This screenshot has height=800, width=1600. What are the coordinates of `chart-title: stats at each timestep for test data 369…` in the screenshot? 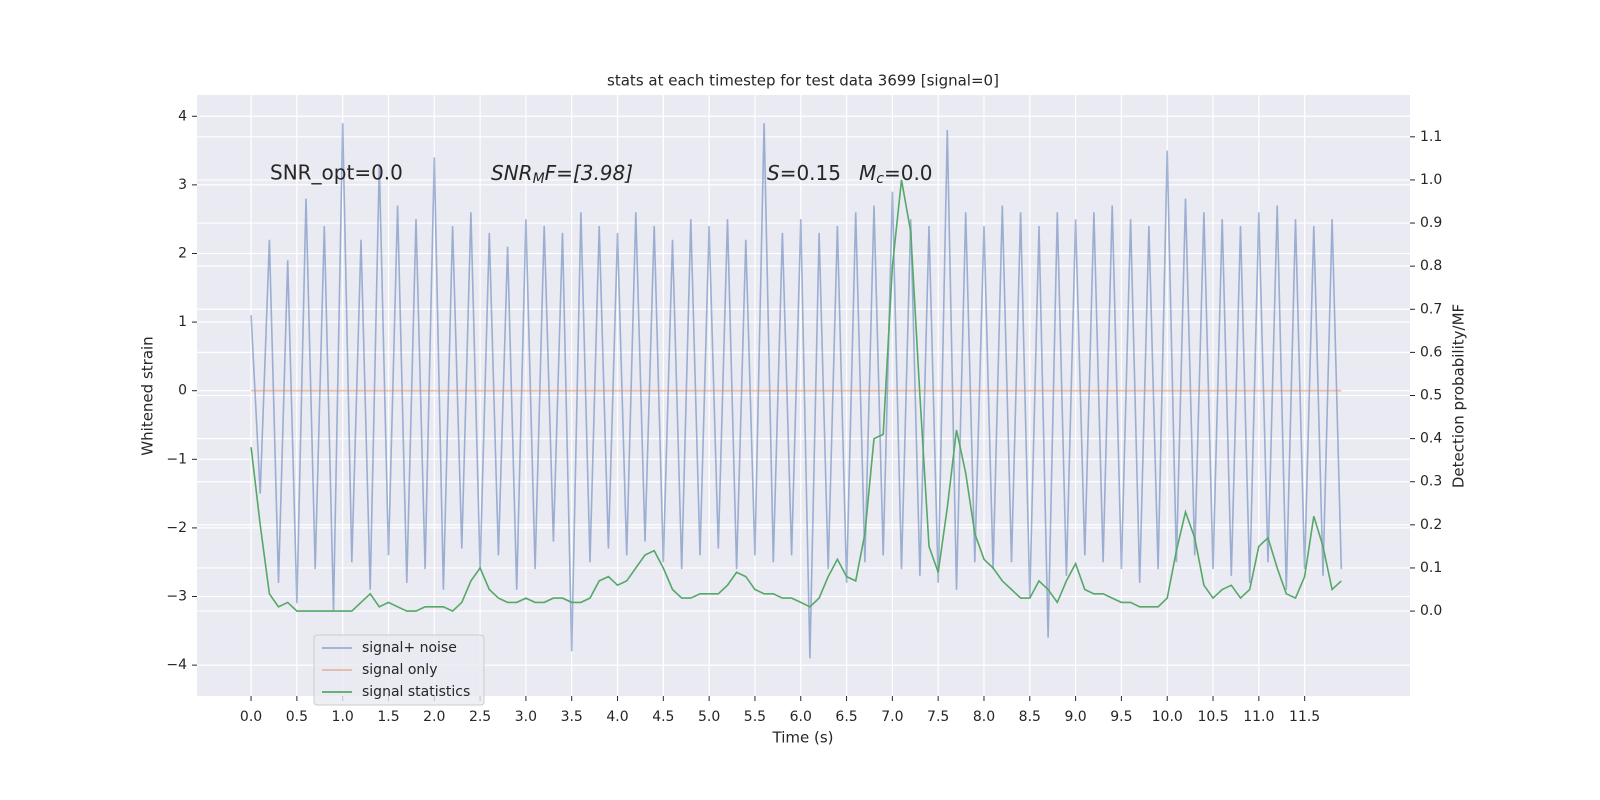 It's located at (803, 81).